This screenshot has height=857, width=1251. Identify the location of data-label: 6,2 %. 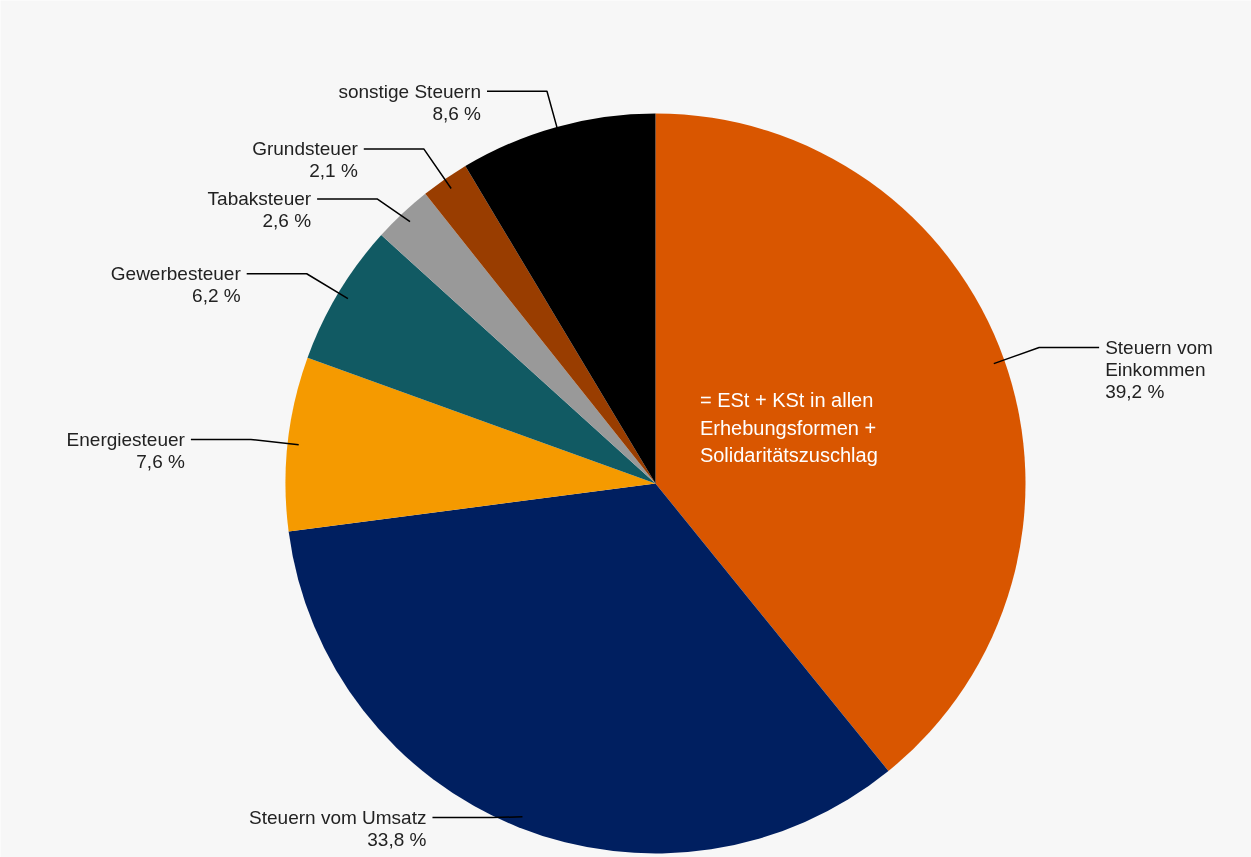
(216, 296).